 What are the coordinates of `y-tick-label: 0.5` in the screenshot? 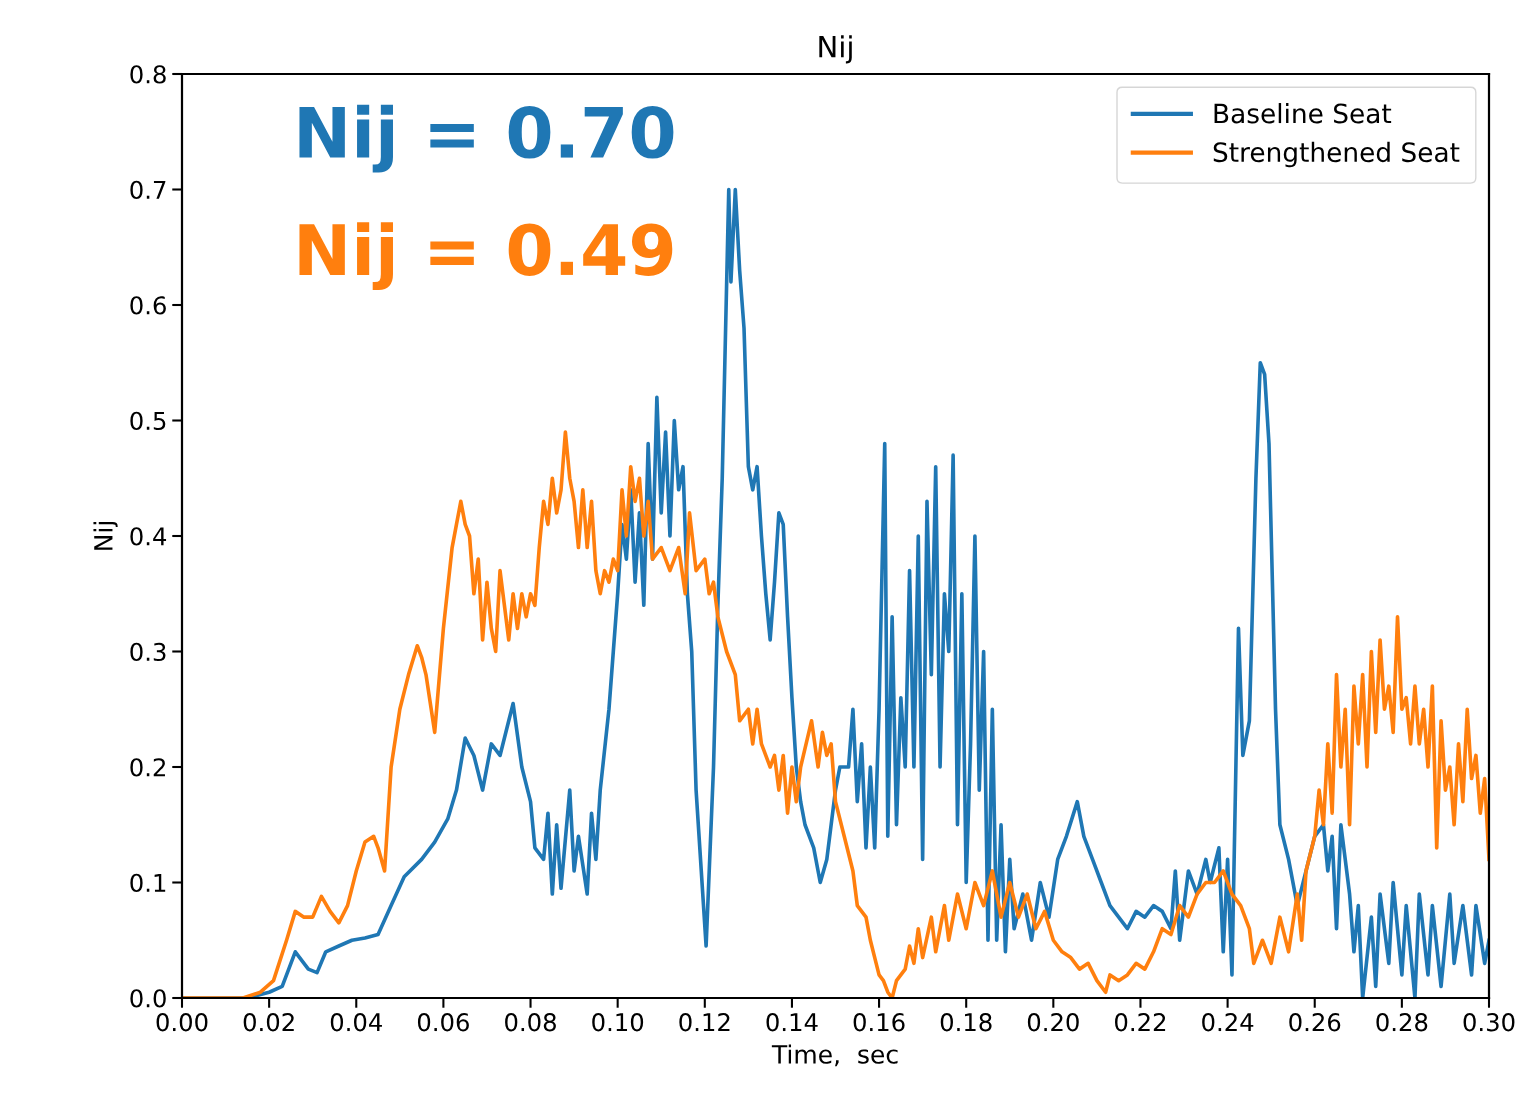 It's located at (148, 421).